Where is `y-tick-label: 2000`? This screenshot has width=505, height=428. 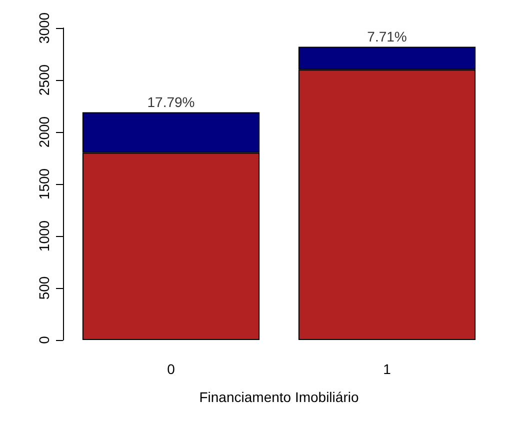
y-tick-label: 2000 is located at coordinates (44, 132).